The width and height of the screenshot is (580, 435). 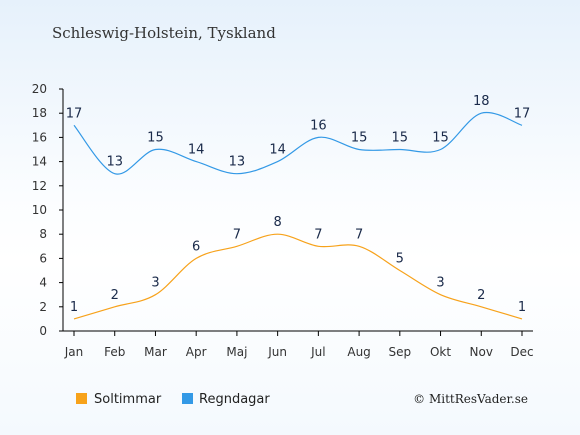 I want to click on y-tick-label: 4, so click(x=43, y=283).